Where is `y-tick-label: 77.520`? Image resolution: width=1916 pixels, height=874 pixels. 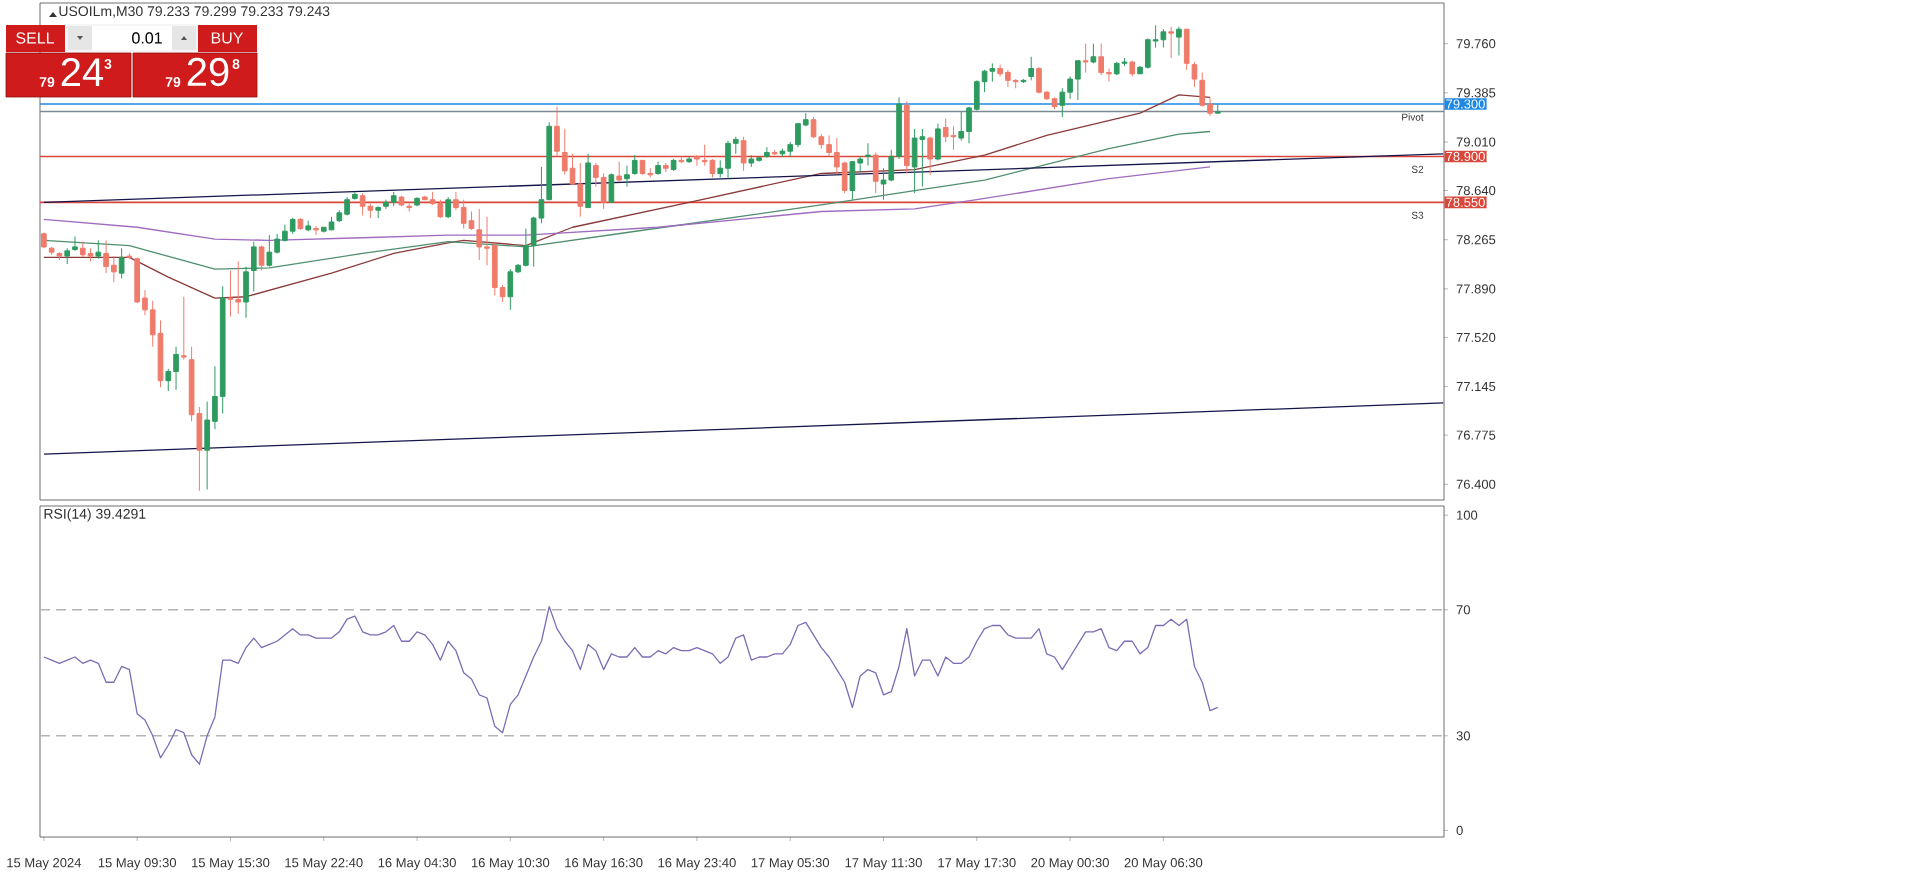 y-tick-label: 77.520 is located at coordinates (1476, 337).